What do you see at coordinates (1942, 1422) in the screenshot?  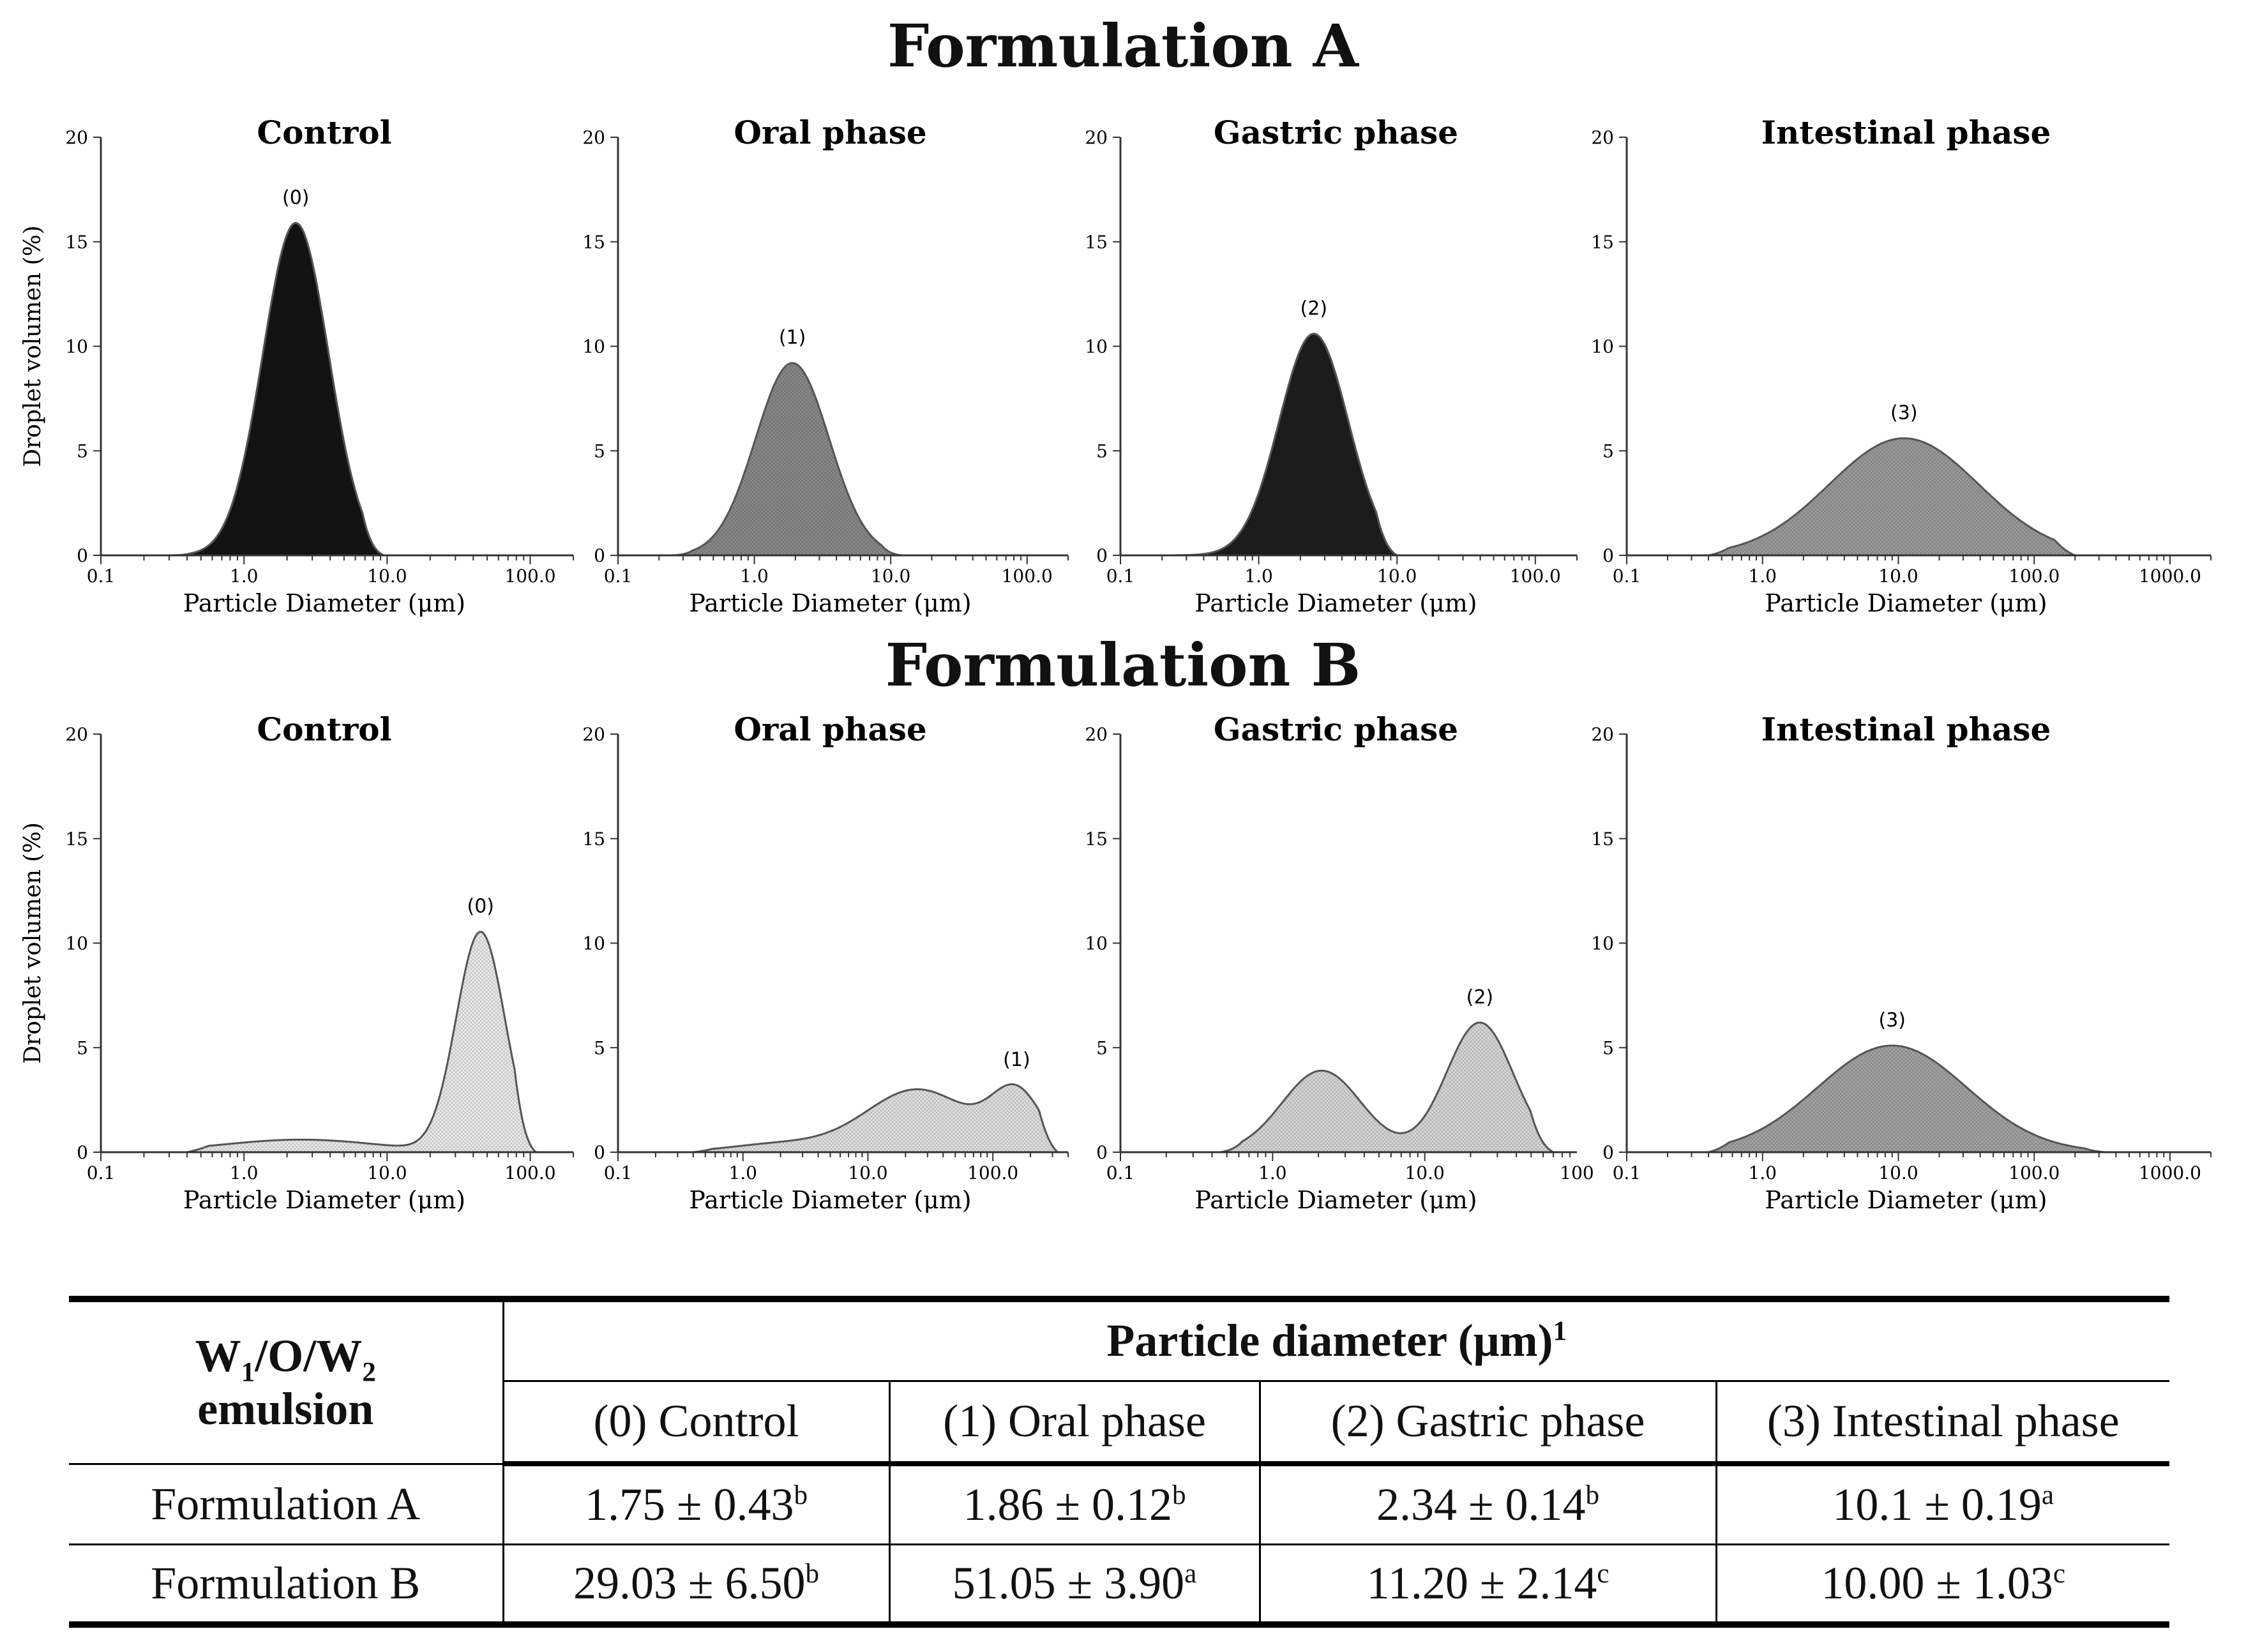 I see `column-header: (3) Intestinal phase` at bounding box center [1942, 1422].